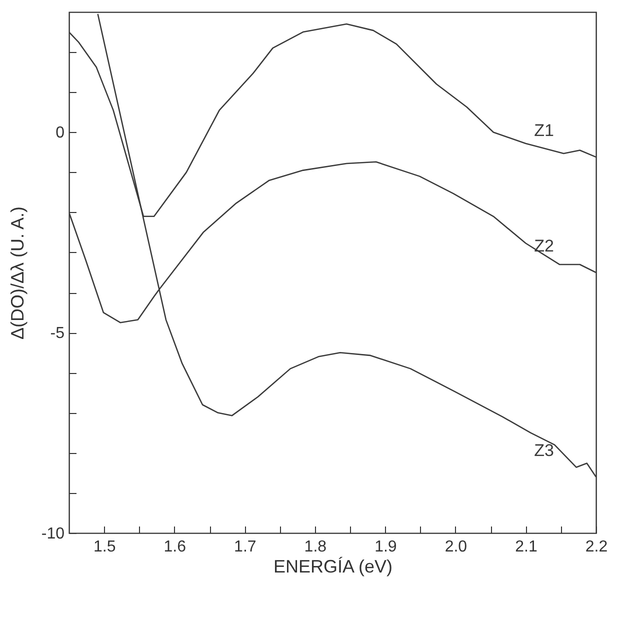  I want to click on x-tick-label: 1.7, so click(245, 547).